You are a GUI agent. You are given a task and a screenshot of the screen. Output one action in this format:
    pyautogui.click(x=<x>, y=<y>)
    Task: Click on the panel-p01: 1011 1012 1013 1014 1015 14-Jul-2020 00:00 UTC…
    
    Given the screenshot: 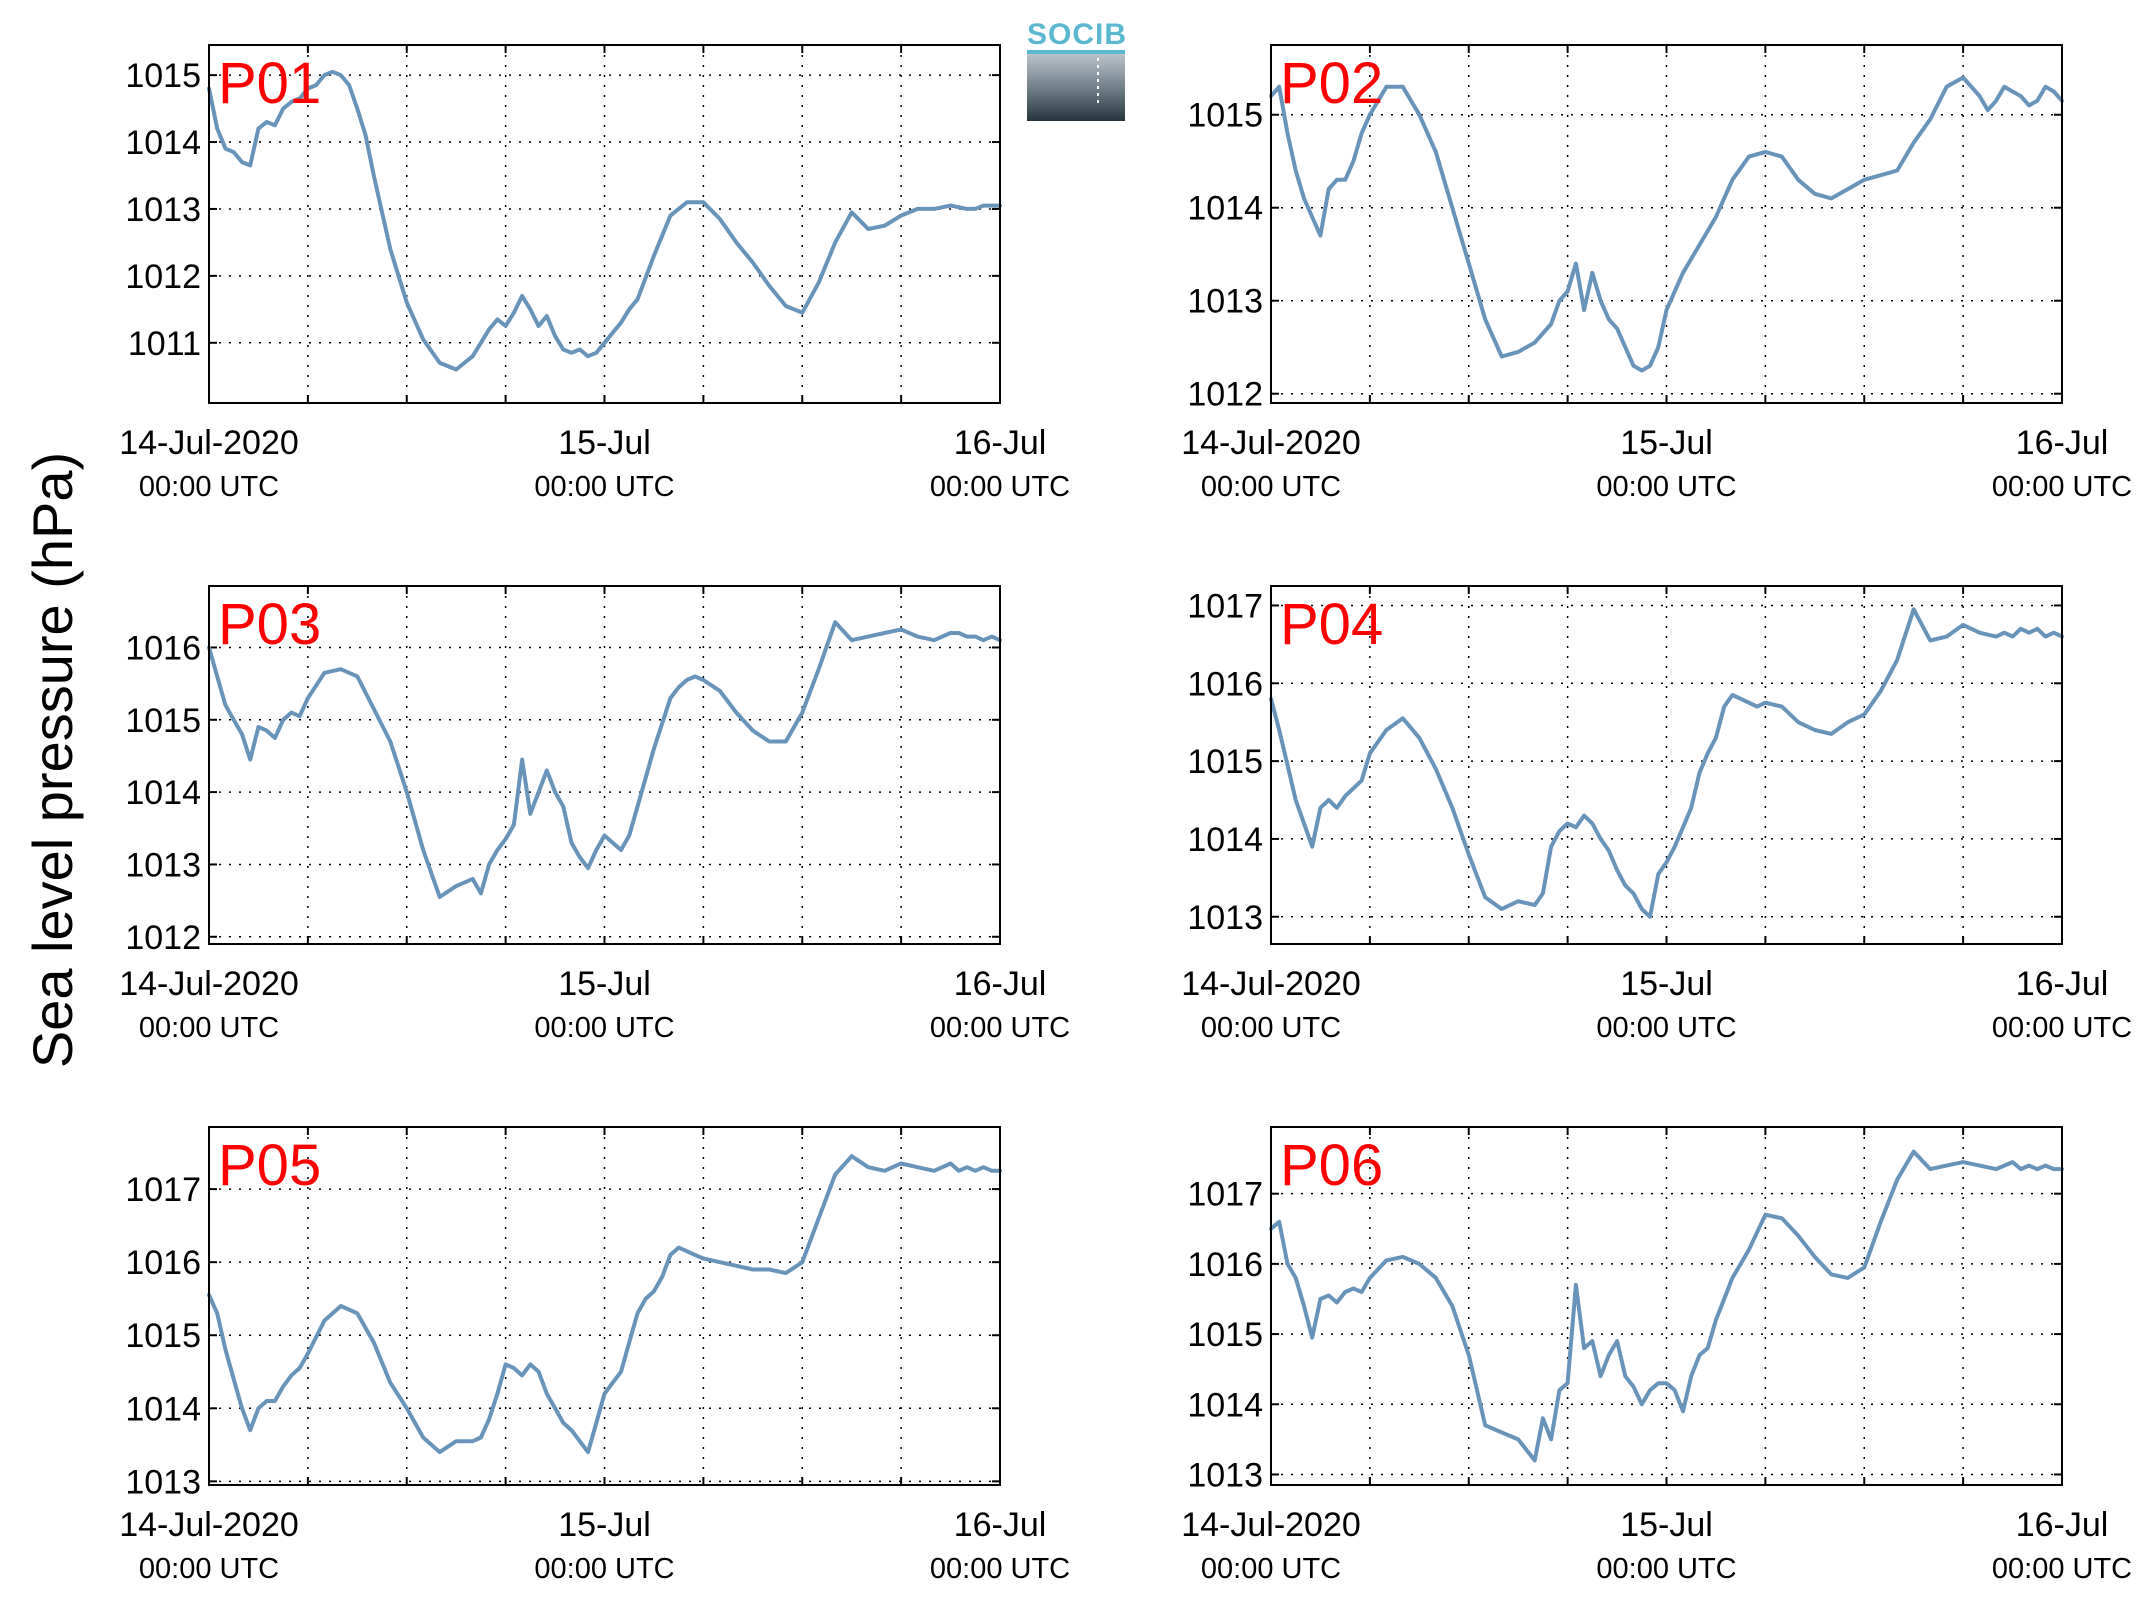 What is the action you would take?
    pyautogui.click(x=594, y=273)
    